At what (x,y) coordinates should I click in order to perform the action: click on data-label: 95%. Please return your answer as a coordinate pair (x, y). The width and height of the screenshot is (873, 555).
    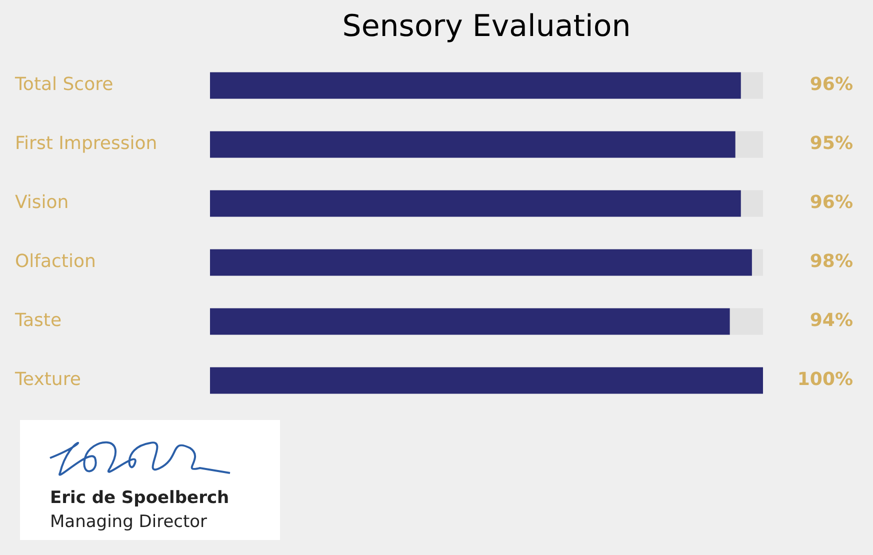
    Looking at the image, I should click on (831, 143).